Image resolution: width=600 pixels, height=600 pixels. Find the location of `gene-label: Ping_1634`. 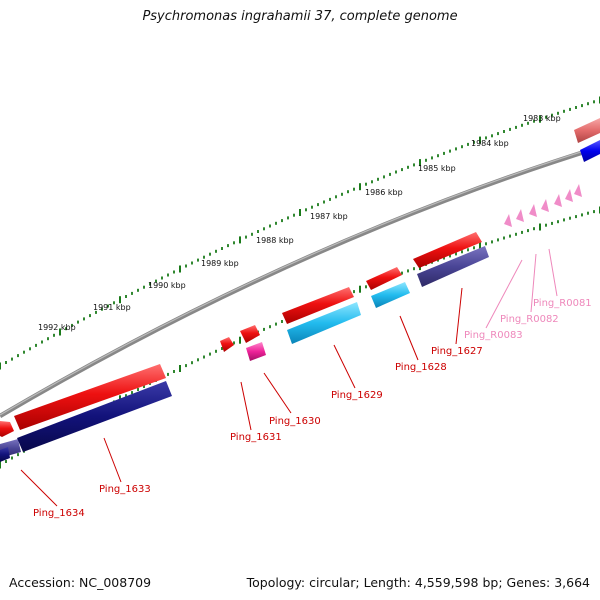

gene-label: Ping_1634 is located at coordinates (59, 513).